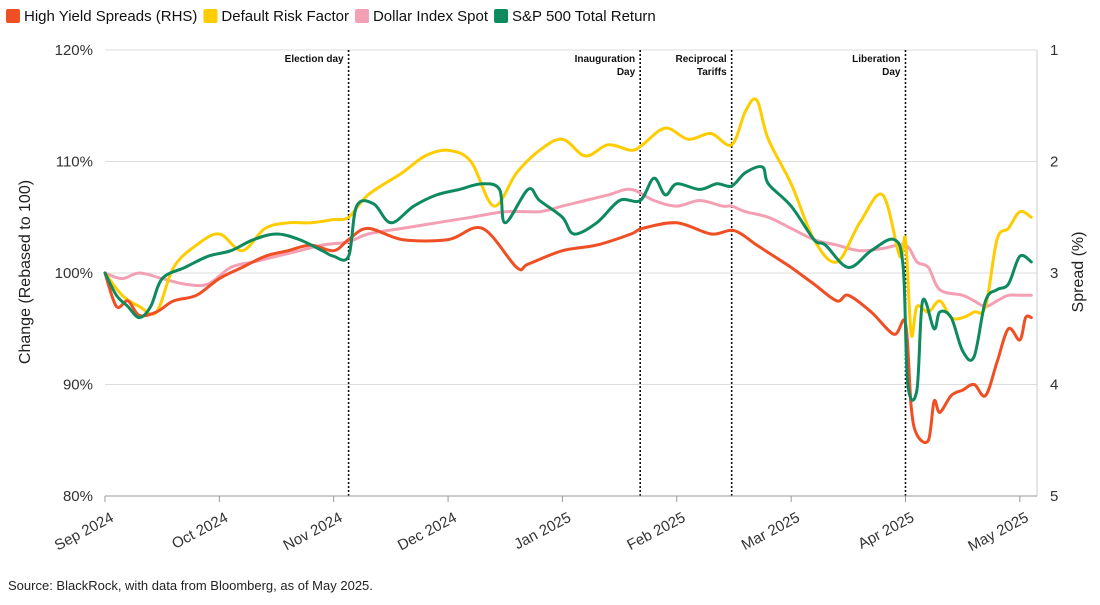 The width and height of the screenshot is (1100, 605). What do you see at coordinates (712, 72) in the screenshot?
I see `event-label: Tariffs` at bounding box center [712, 72].